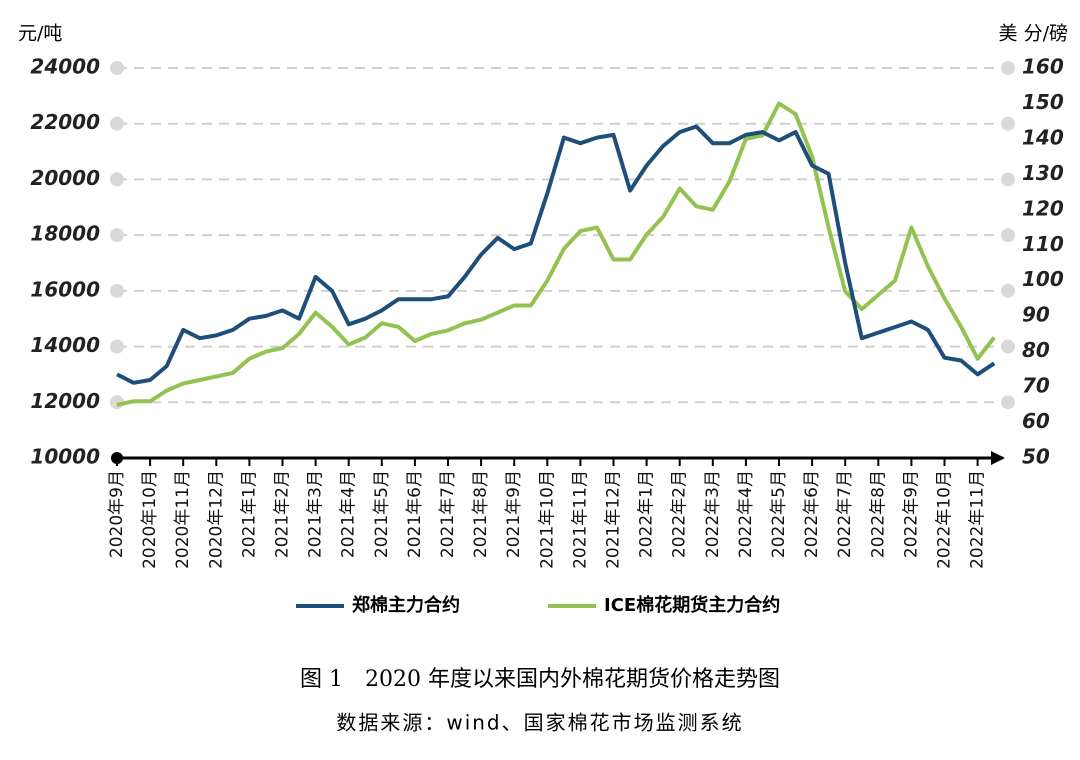 The height and width of the screenshot is (760, 1080). I want to click on x-tick-label: 2021年11月, so click(580, 519).